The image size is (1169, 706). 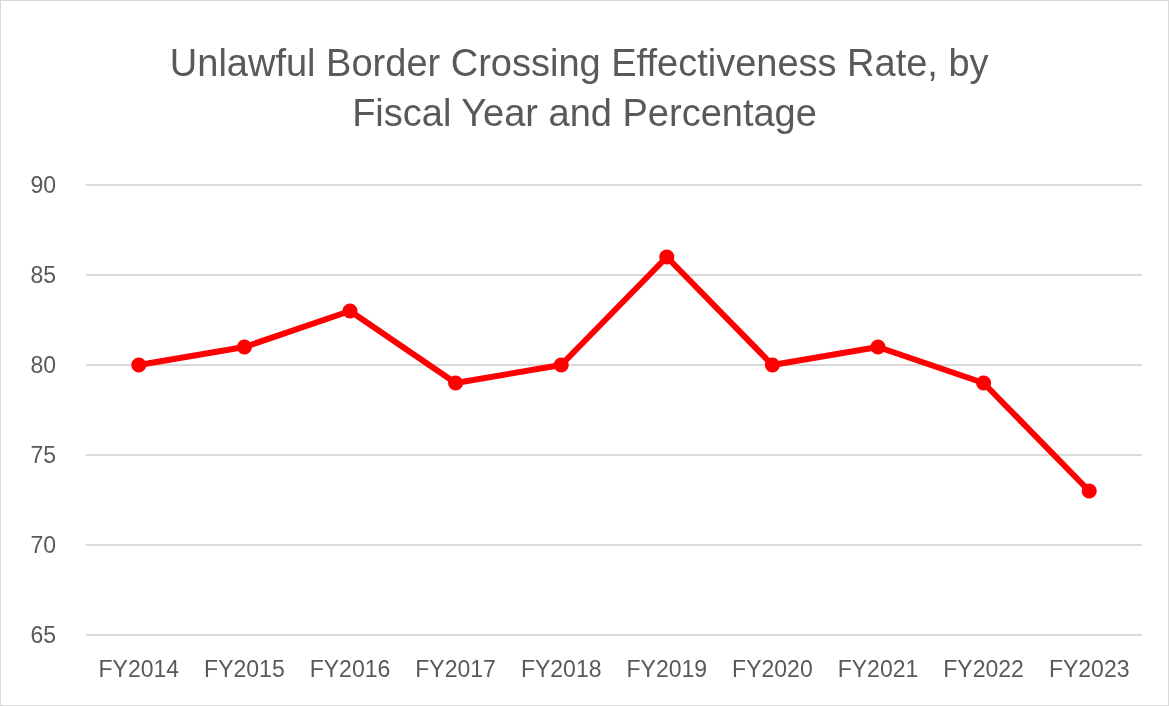 What do you see at coordinates (350, 668) in the screenshot?
I see `x-tick-label: FY2016` at bounding box center [350, 668].